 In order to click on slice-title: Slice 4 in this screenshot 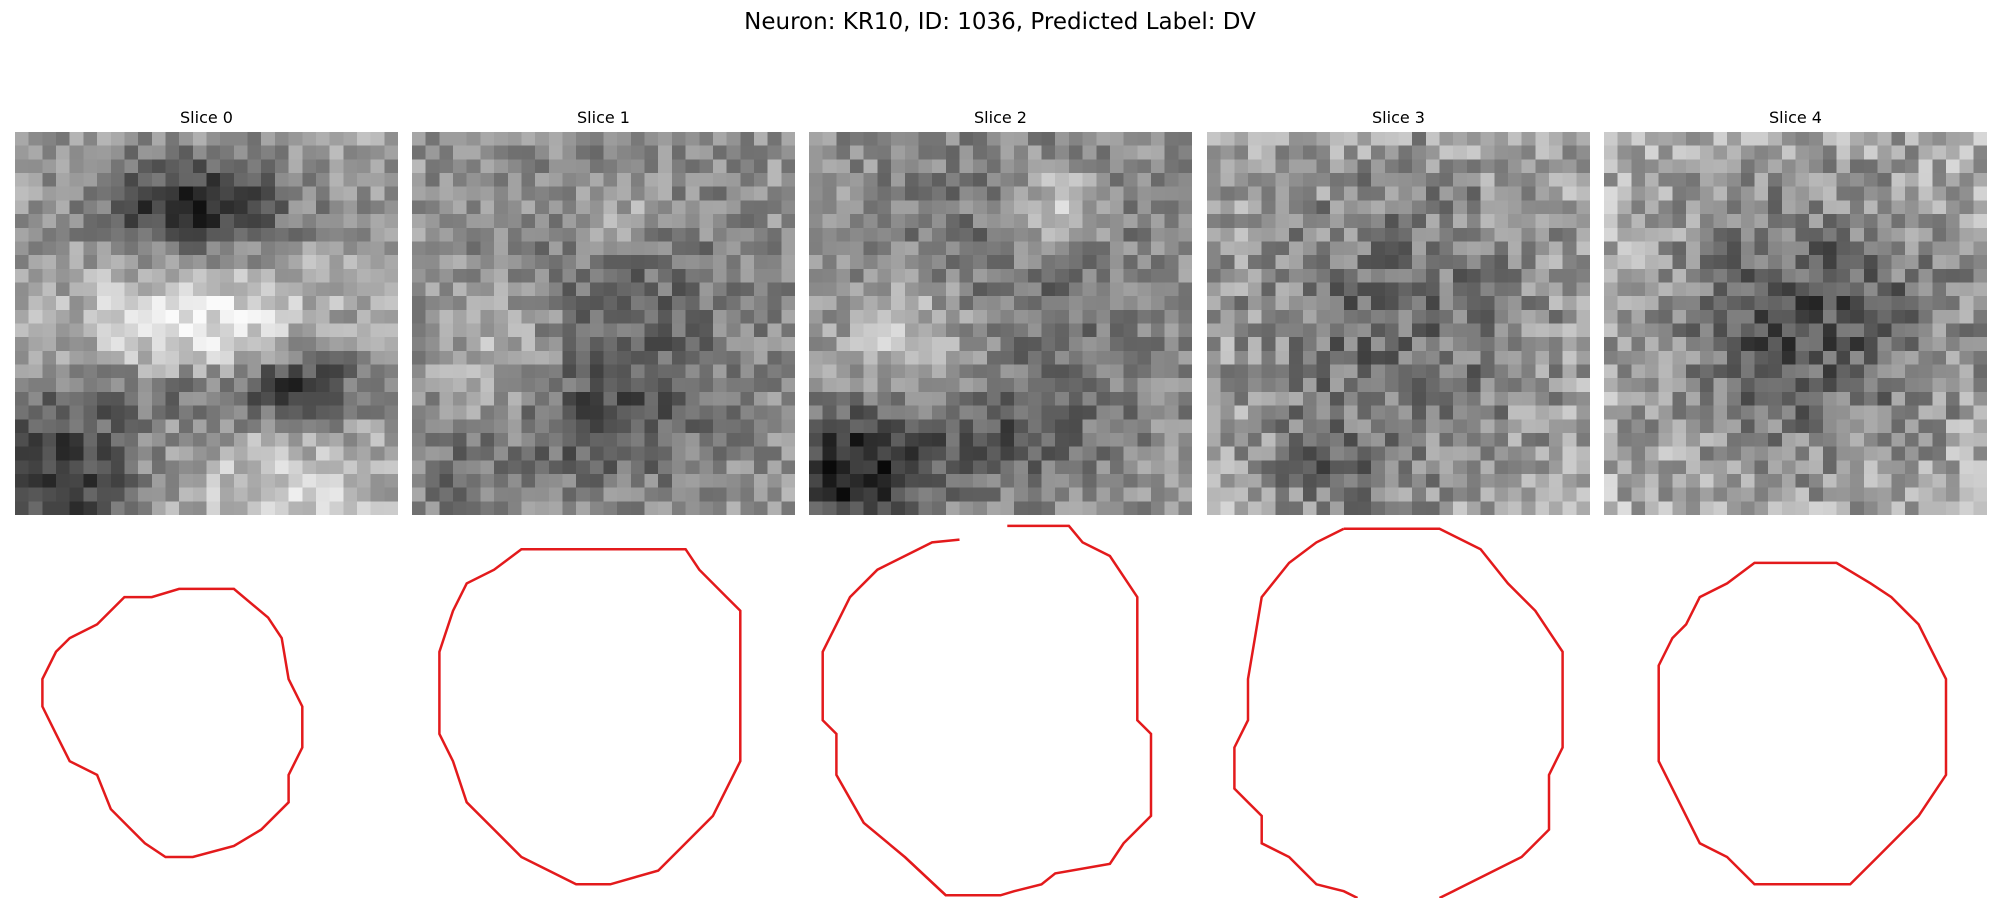, I will do `click(1795, 117)`.